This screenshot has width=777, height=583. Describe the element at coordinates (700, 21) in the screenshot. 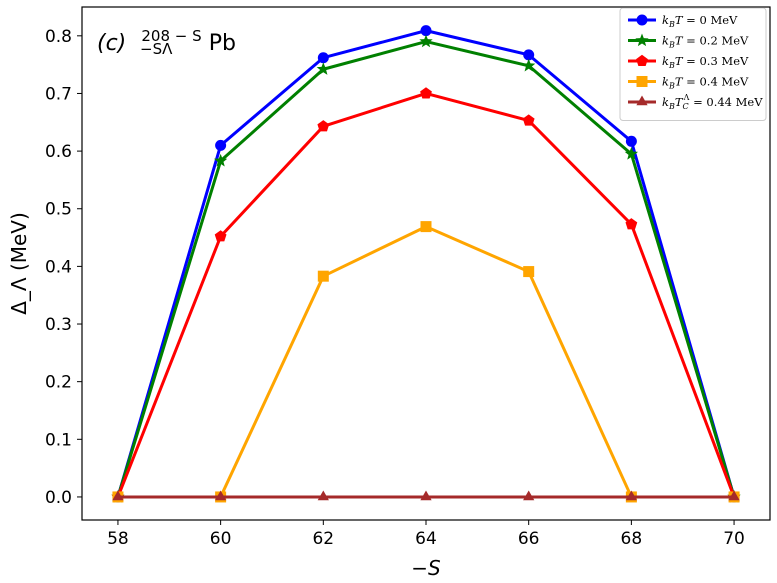

I see `legend-label: kBT = 0 MeV` at that location.